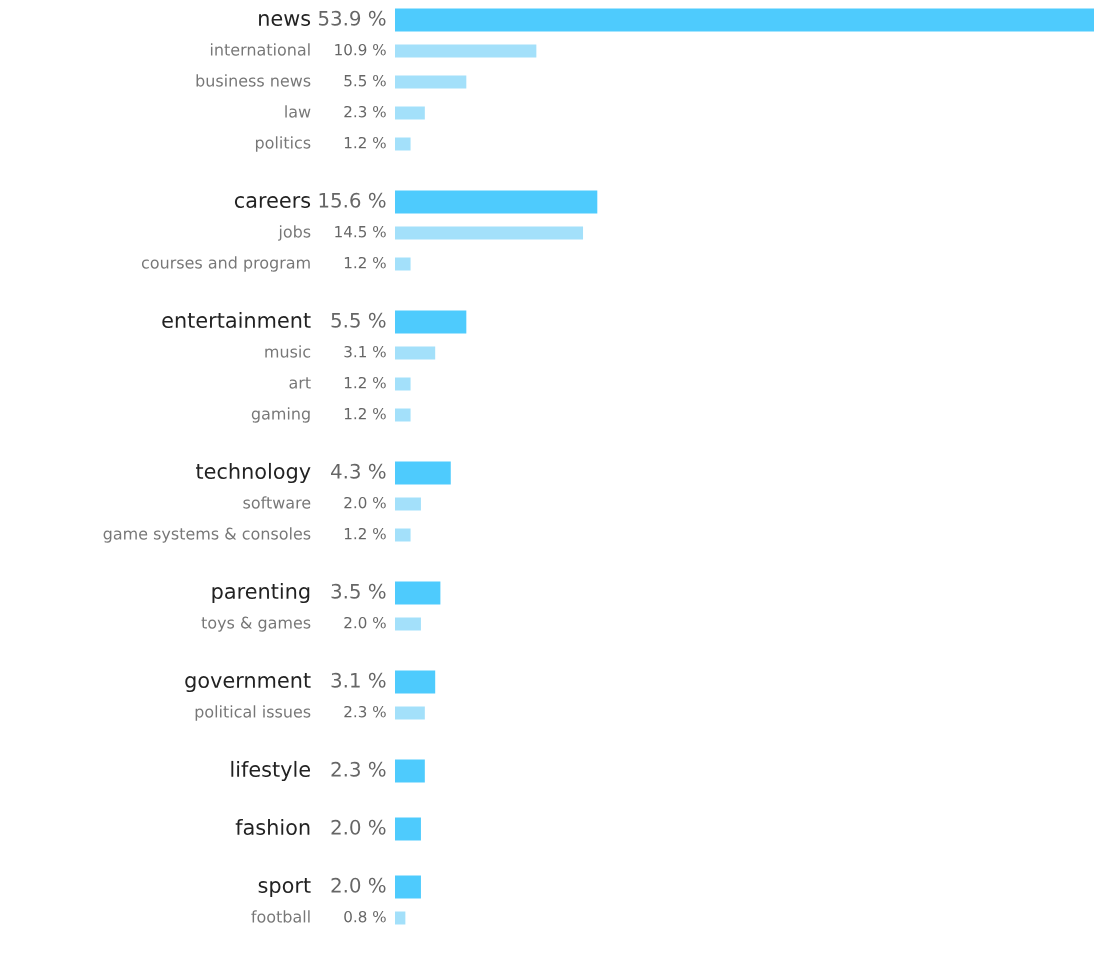 This screenshot has width=1094, height=966. What do you see at coordinates (256, 624) in the screenshot?
I see `y-tick-label: toys & games` at bounding box center [256, 624].